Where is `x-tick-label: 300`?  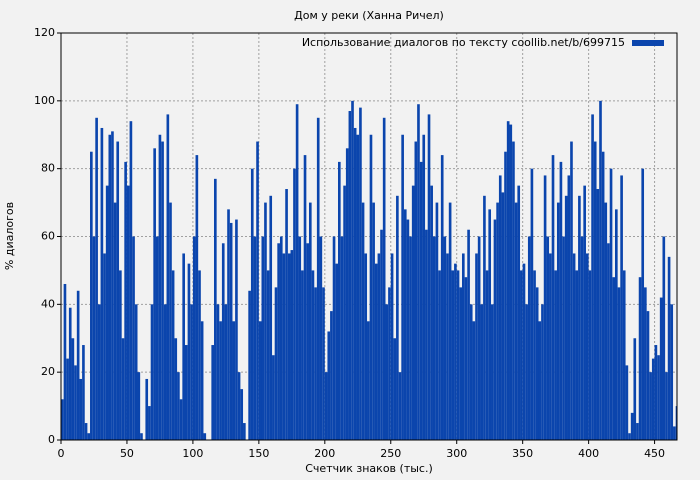 x-tick-label: 300 is located at coordinates (456, 453).